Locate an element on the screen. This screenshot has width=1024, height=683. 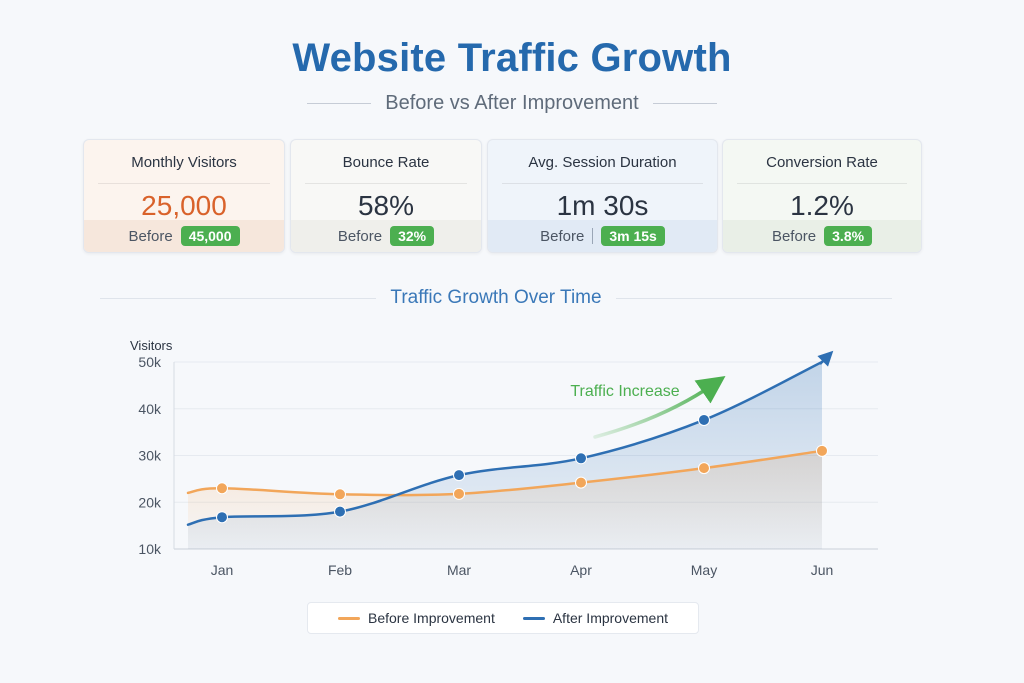
legend-swatch-after is located at coordinates (533, 618).